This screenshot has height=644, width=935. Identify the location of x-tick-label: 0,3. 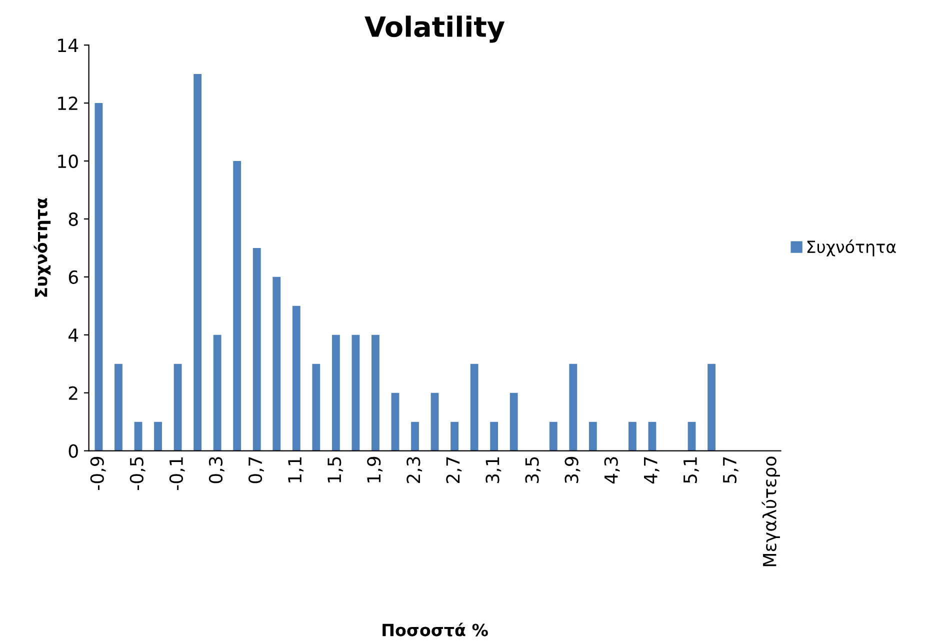
(216, 470).